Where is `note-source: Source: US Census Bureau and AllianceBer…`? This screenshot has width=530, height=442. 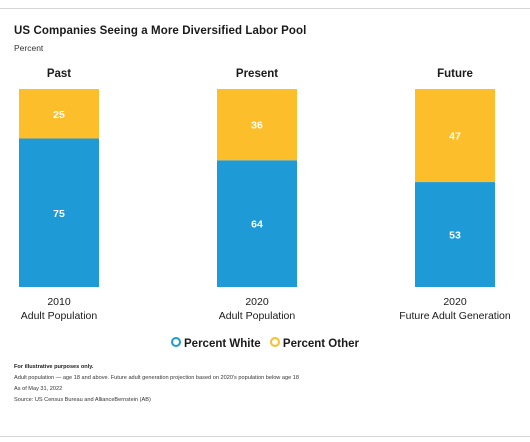 note-source: Source: US Census Bureau and AllianceBer… is located at coordinates (82, 400).